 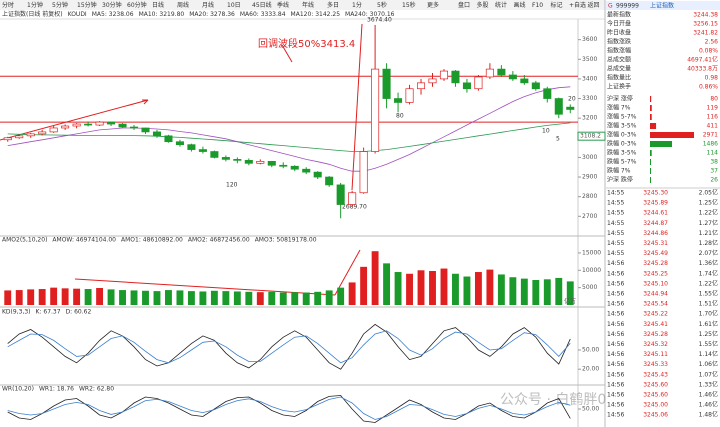 I want to click on unit-label: 亿万, so click(x=570, y=302).